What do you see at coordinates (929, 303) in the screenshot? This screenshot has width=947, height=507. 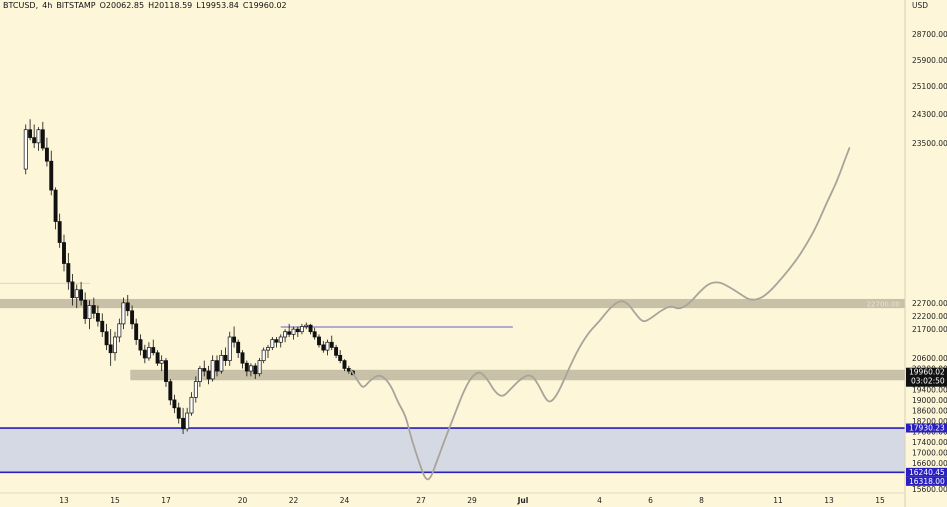 I see `y-tick-label: 22700.00` at bounding box center [929, 303].